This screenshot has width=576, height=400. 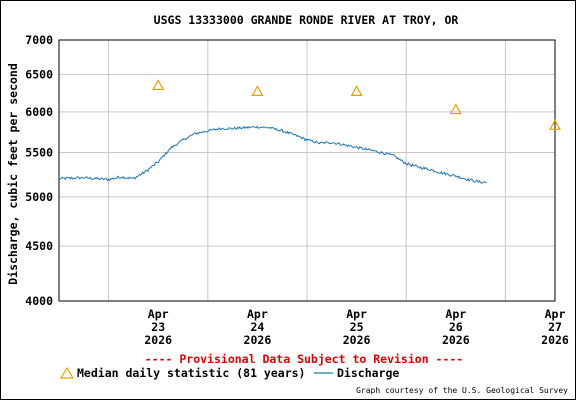 What do you see at coordinates (272, 154) in the screenshot?
I see `discharge-series-line` at bounding box center [272, 154].